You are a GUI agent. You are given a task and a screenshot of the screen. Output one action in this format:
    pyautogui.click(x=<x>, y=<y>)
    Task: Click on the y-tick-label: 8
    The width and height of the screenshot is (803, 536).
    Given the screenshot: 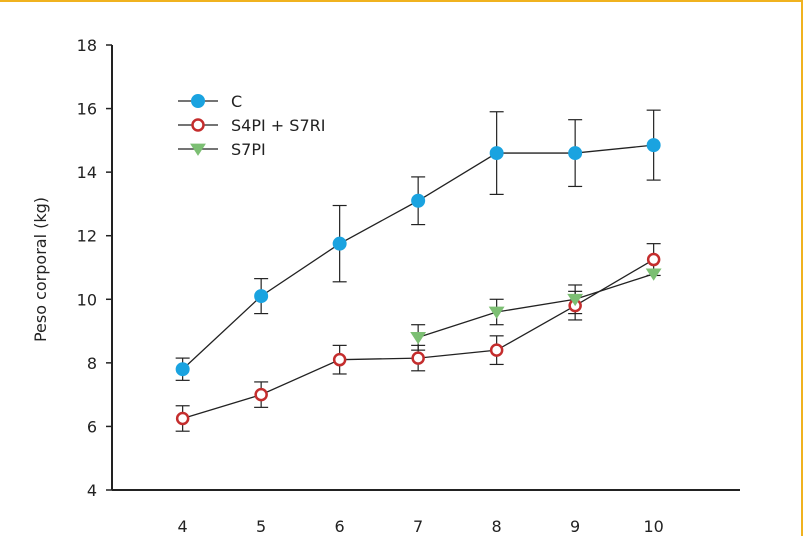 What is the action you would take?
    pyautogui.click(x=92, y=363)
    